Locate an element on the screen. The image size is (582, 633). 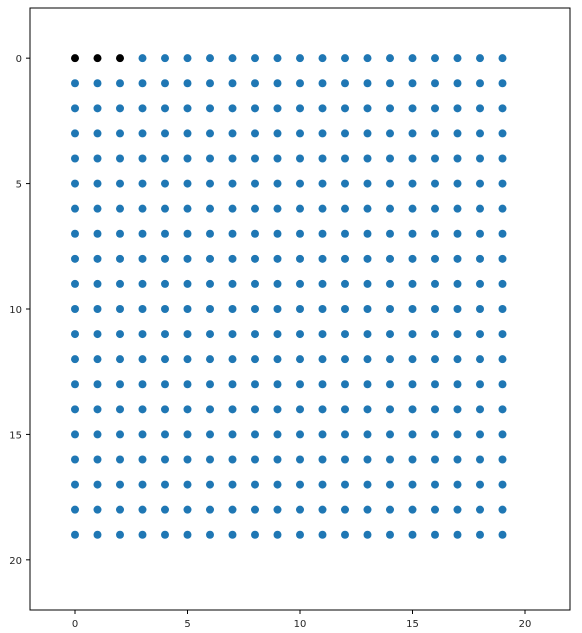
x-tick-label: 20 is located at coordinates (525, 624).